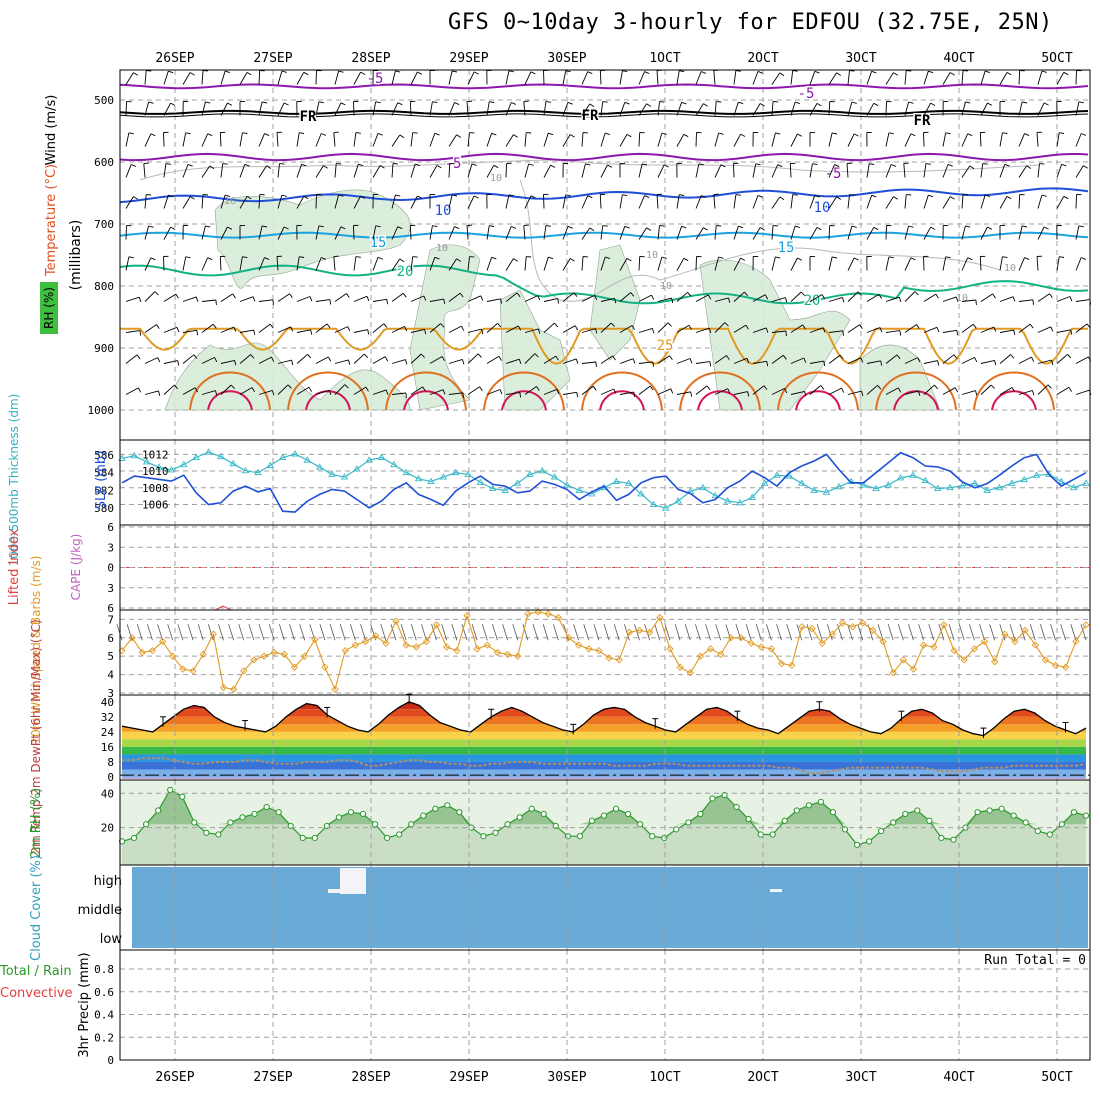 This screenshot has height=1100, width=1100. Describe the element at coordinates (272, 1077) in the screenshot. I see `date-label-bottom: 27SEP` at that location.